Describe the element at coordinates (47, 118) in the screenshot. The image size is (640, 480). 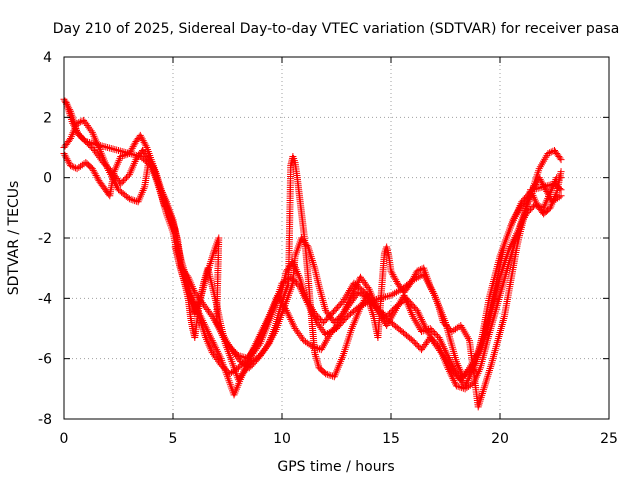
I see `y-tick-label: 2` at that location.